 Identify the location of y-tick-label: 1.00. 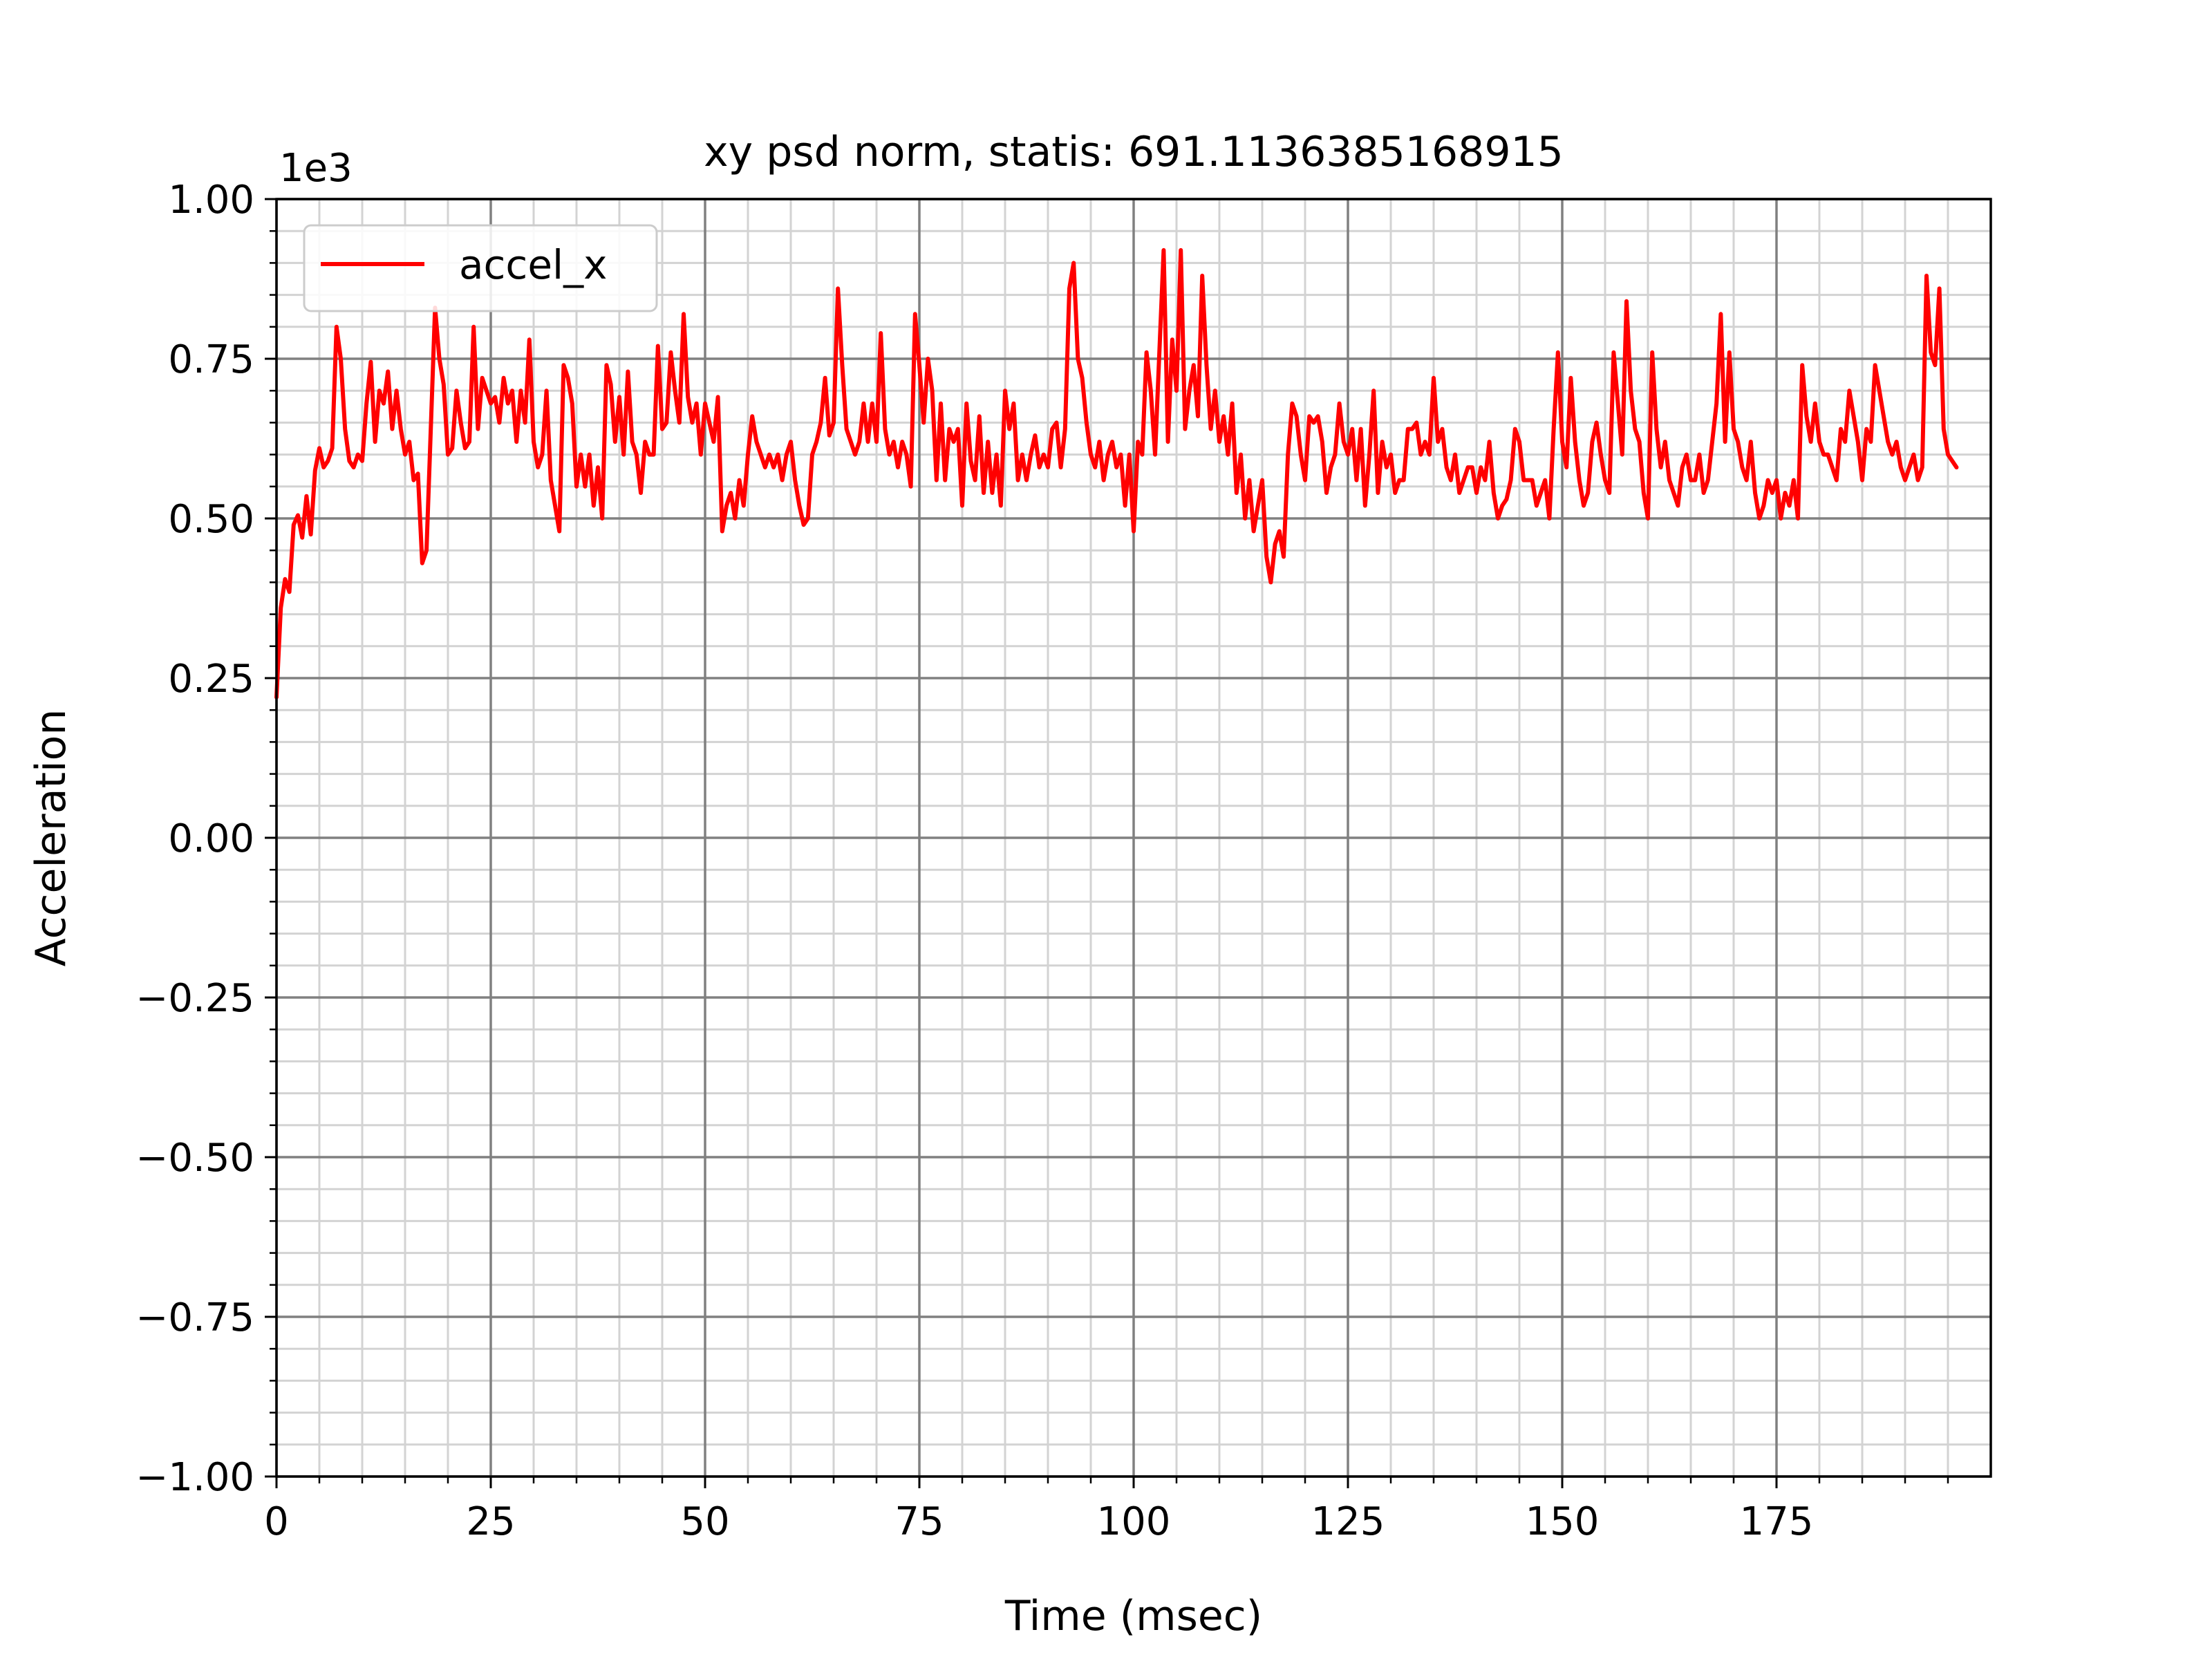
(211, 201).